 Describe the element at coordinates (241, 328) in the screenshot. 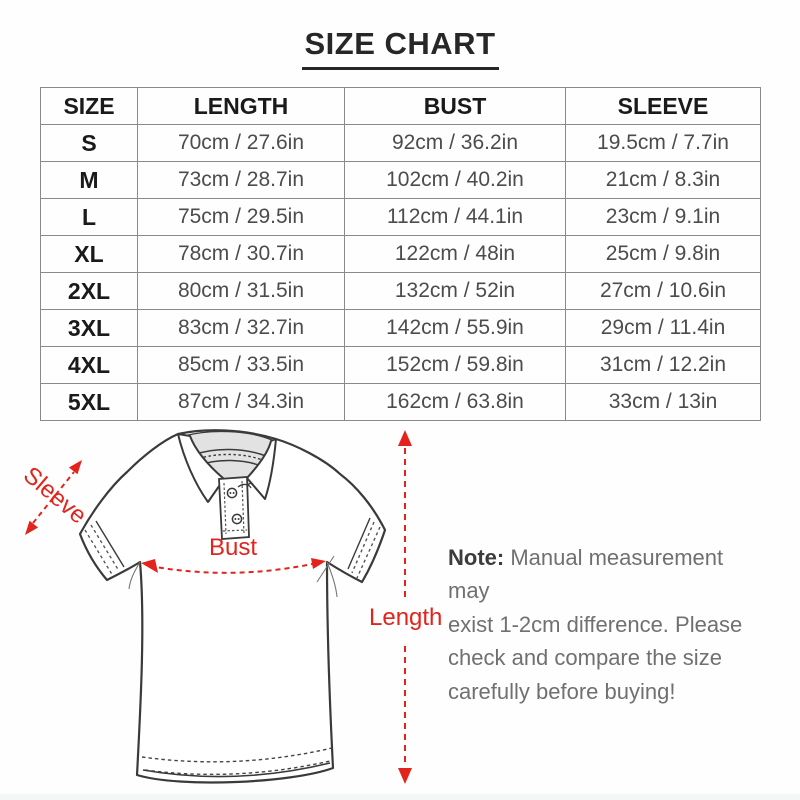

I see `length-cell: 83cm / 32.7in` at that location.